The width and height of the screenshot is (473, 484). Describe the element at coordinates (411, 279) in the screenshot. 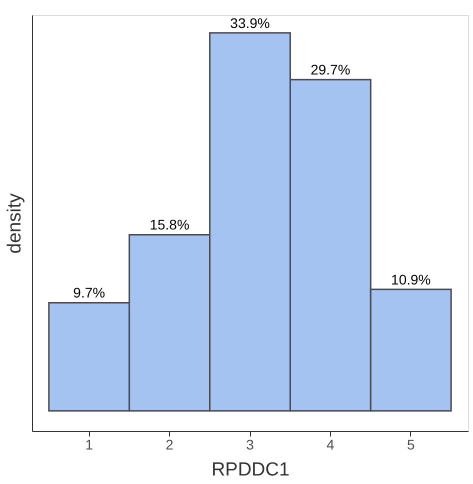

I see `data-label: 10.9%` at that location.